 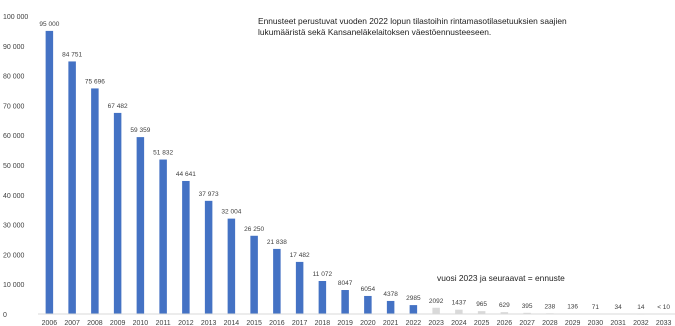 What do you see at coordinates (390, 294) in the screenshot?
I see `data-label-2021: 4378` at bounding box center [390, 294].